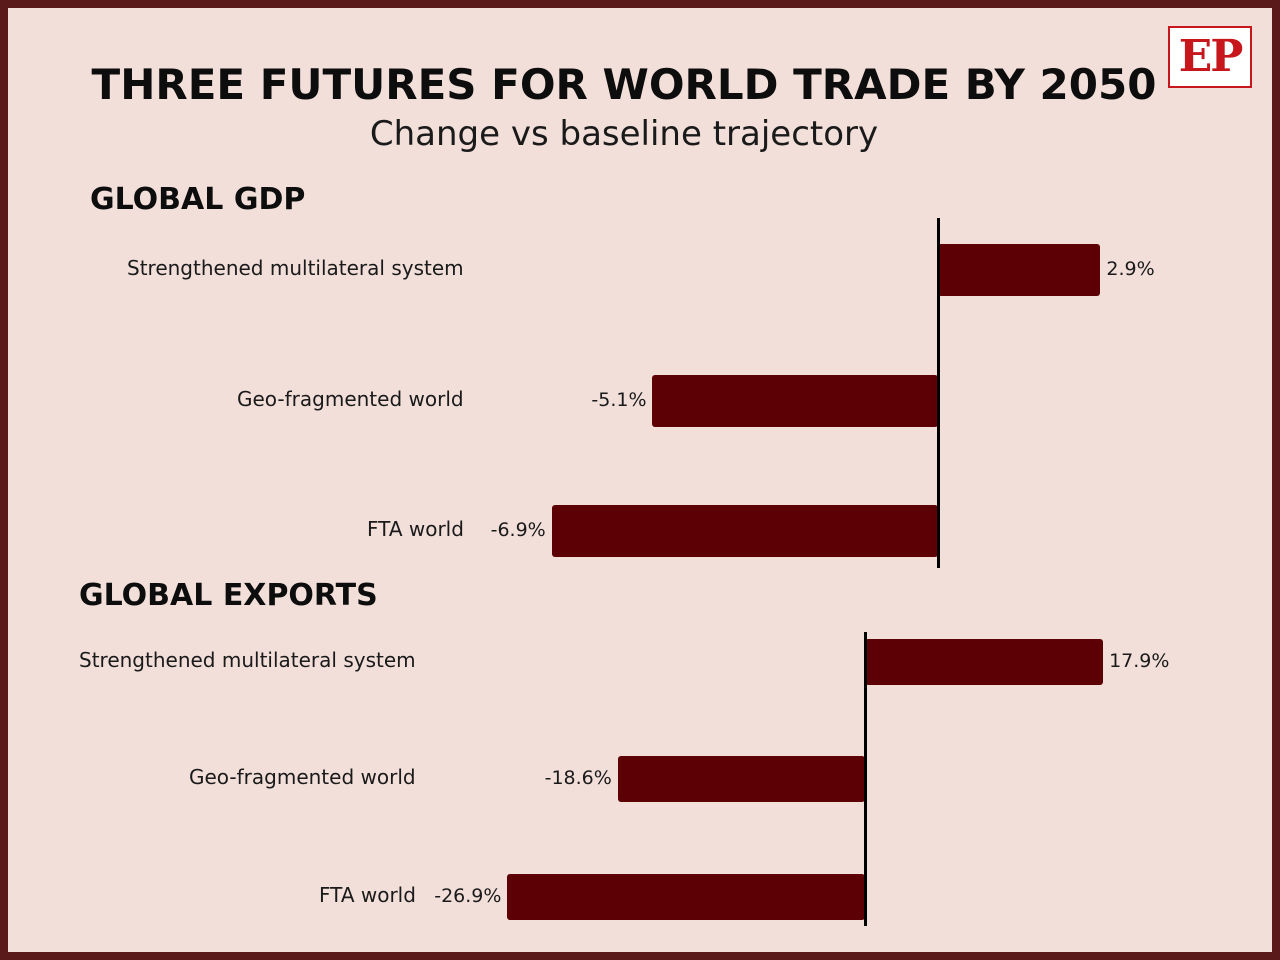 This screenshot has width=1280, height=960. What do you see at coordinates (619, 400) in the screenshot?
I see `value-label: -5.1%` at bounding box center [619, 400].